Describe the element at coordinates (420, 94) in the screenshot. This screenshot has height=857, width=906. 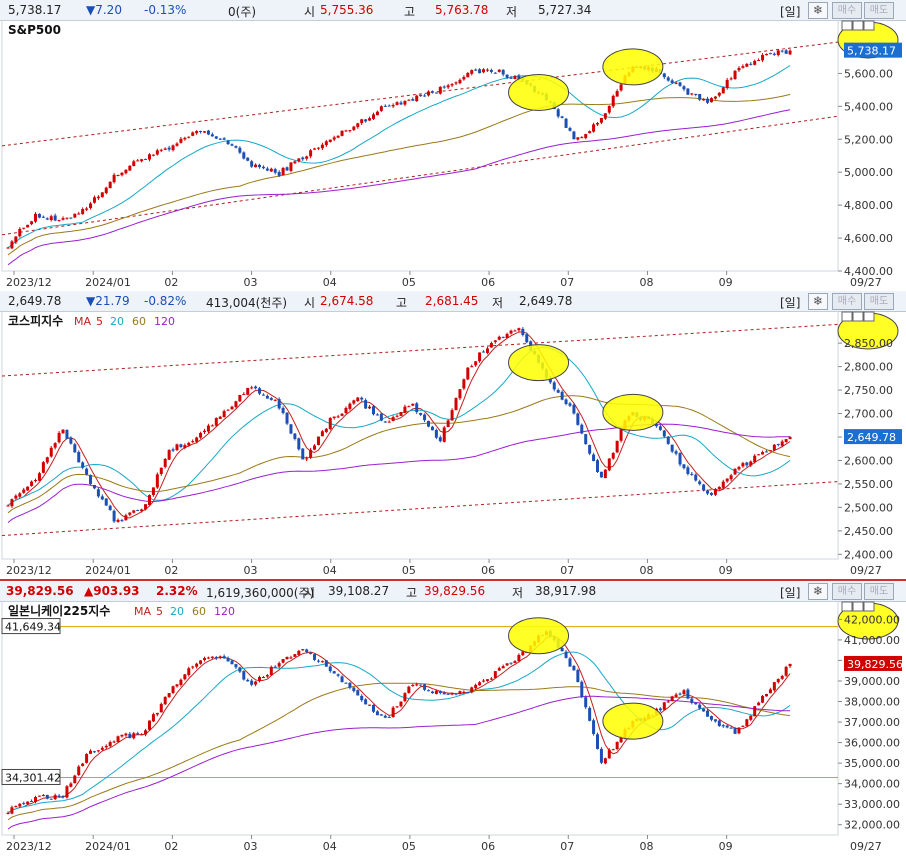
I see `trend-channel-line` at that location.